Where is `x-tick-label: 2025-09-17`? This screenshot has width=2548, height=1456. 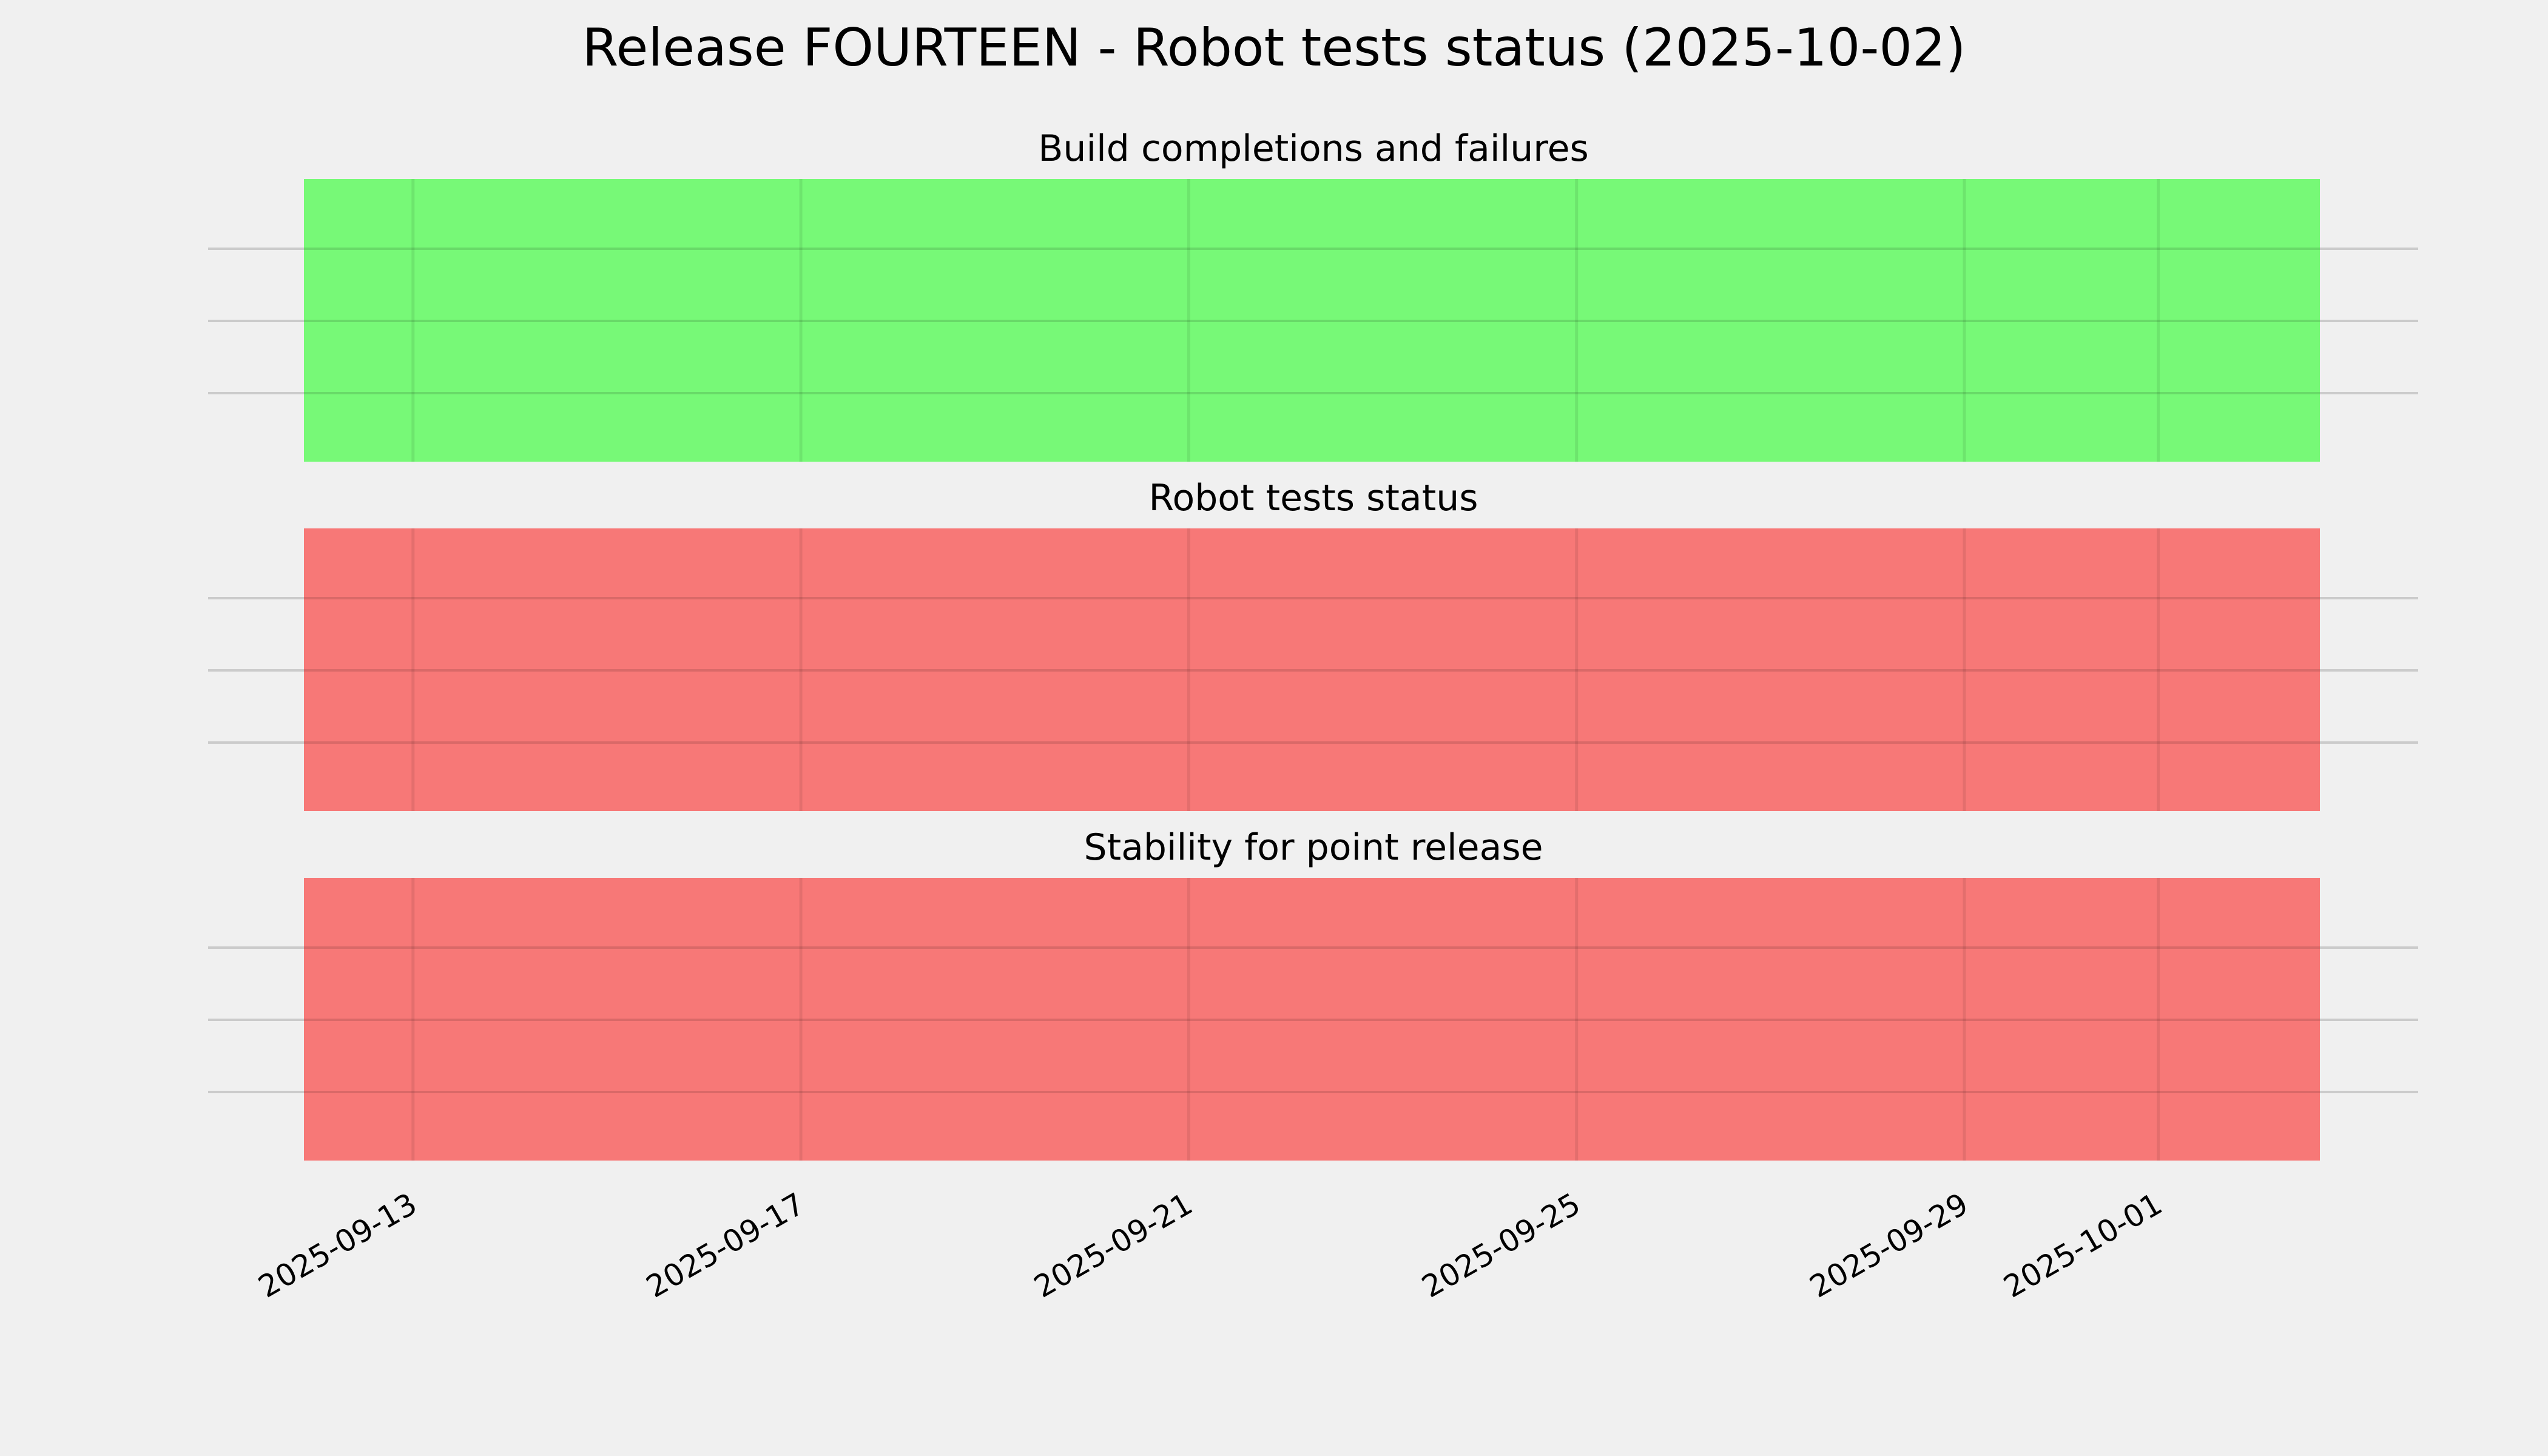 x-tick-label: 2025-09-17 is located at coordinates (725, 1245).